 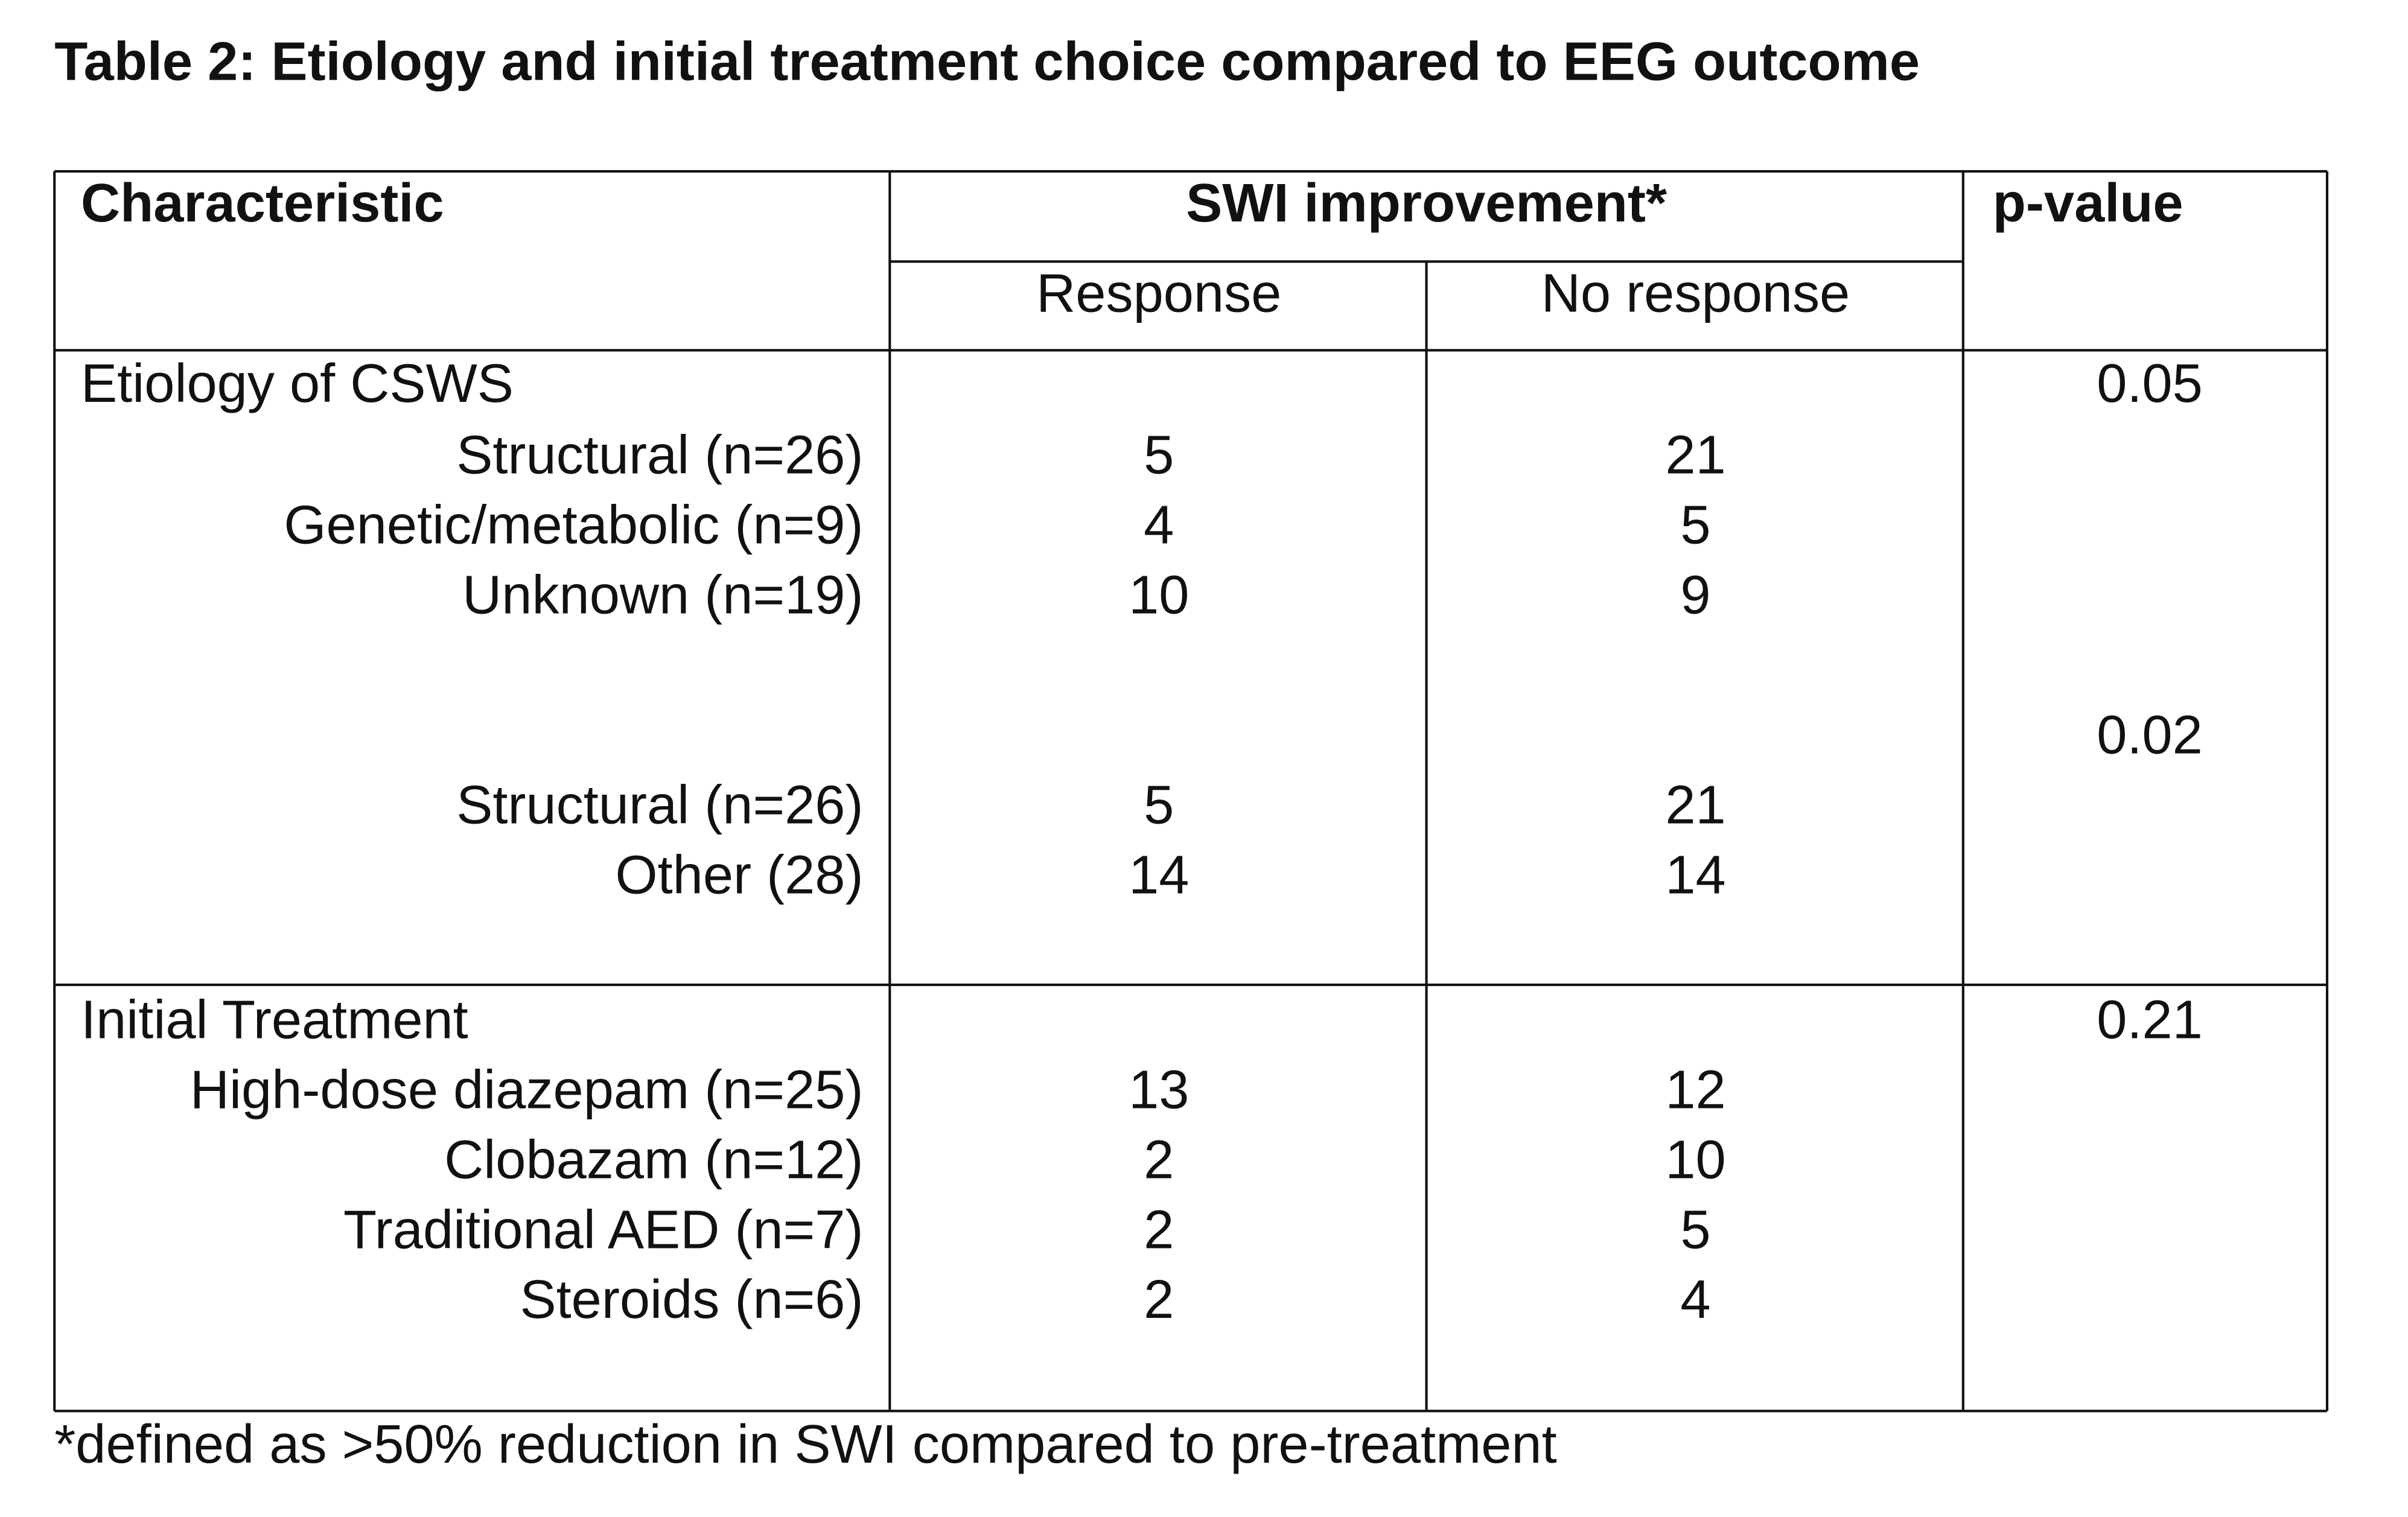 What do you see at coordinates (2088, 204) in the screenshot?
I see `header-p-value: p-value` at bounding box center [2088, 204].